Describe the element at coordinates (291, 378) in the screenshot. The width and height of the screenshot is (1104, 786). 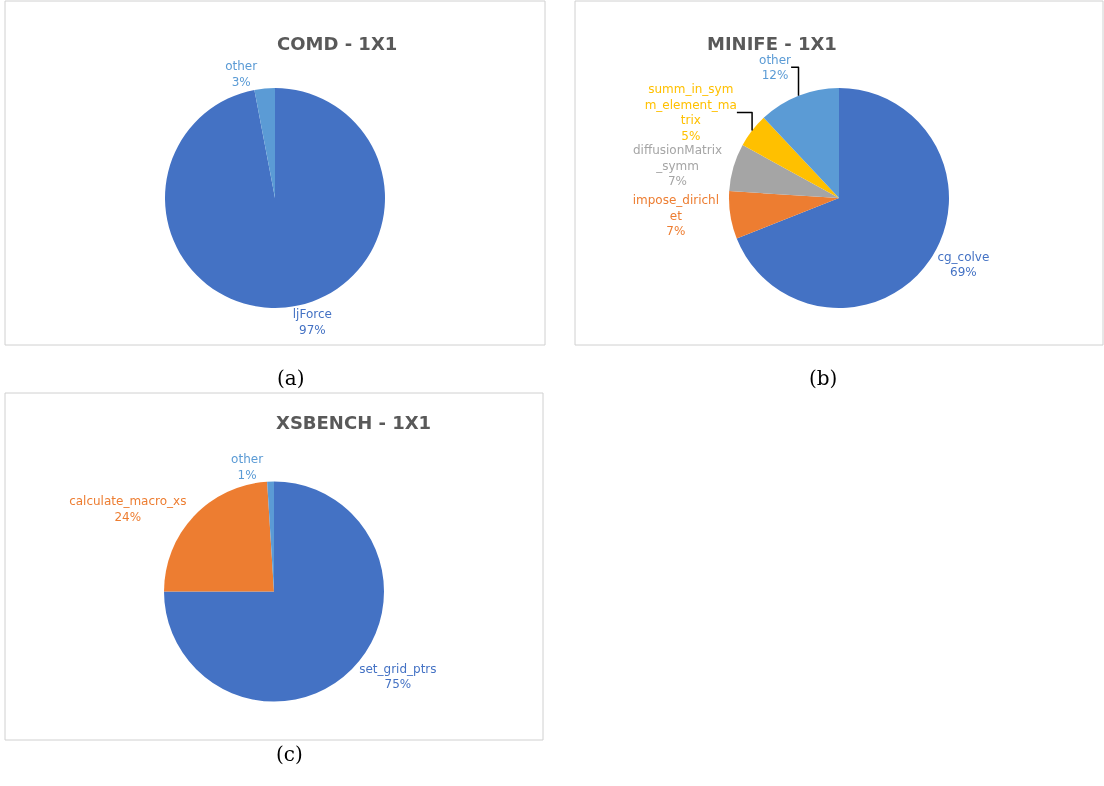
I see `text: (a)` at that location.